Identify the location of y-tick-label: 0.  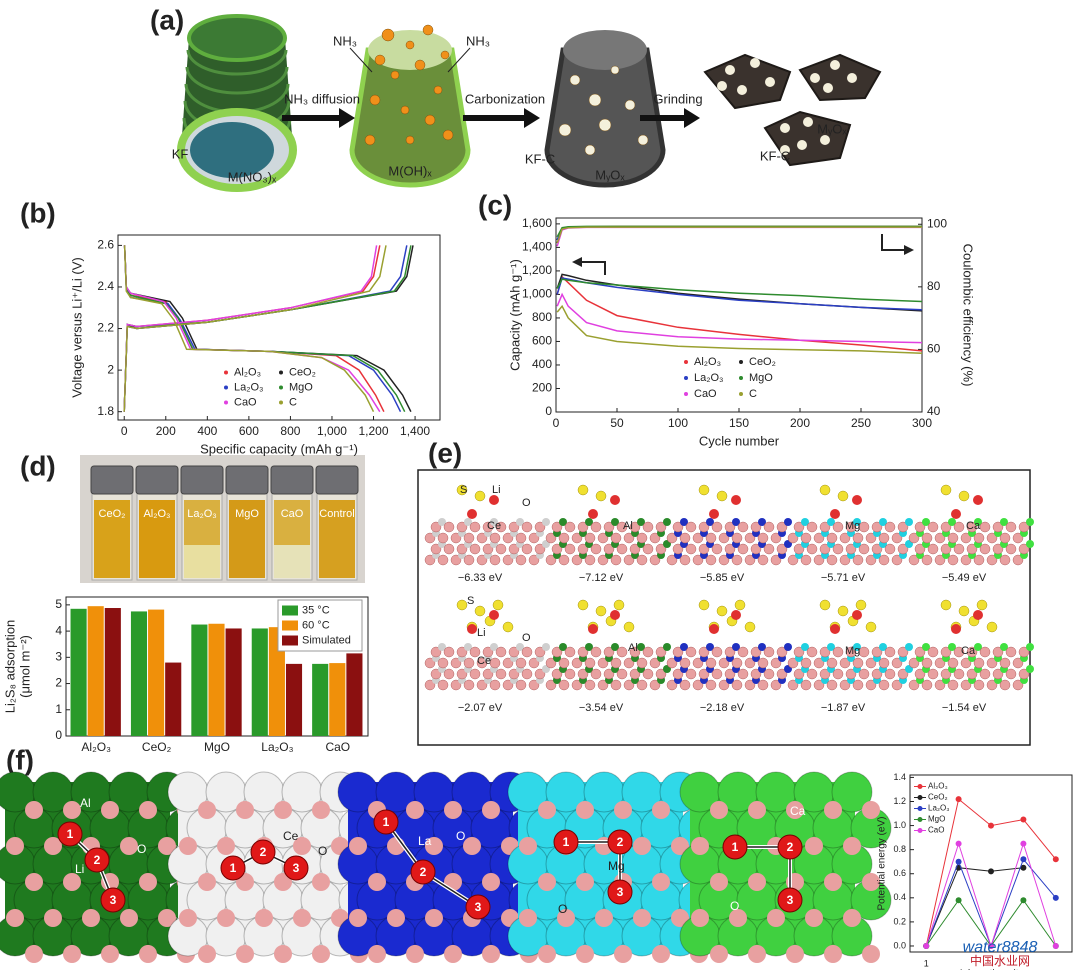
(58, 735).